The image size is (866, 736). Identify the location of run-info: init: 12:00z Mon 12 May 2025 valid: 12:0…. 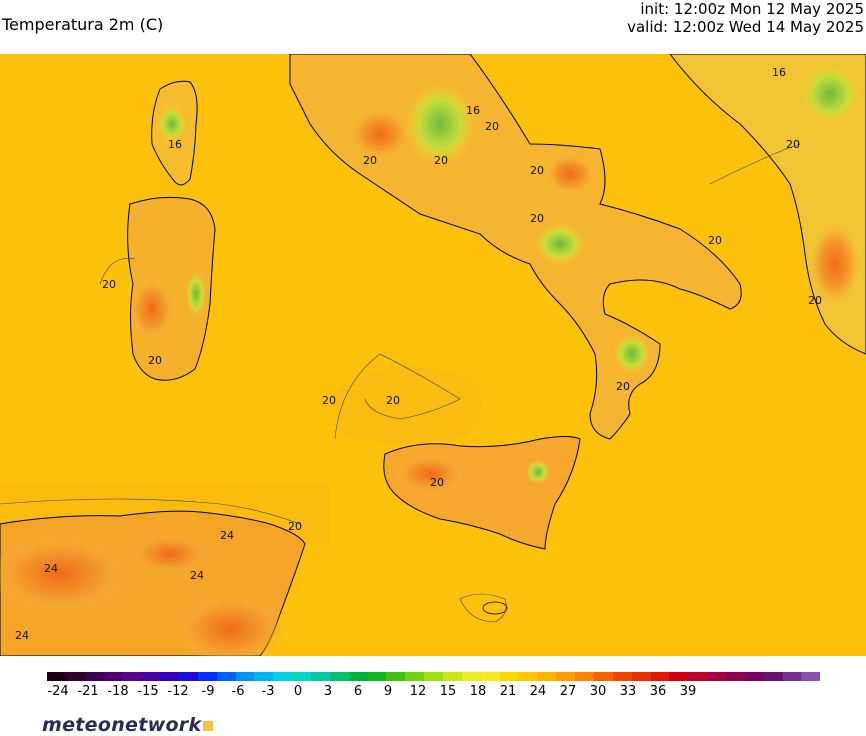
(745, 18).